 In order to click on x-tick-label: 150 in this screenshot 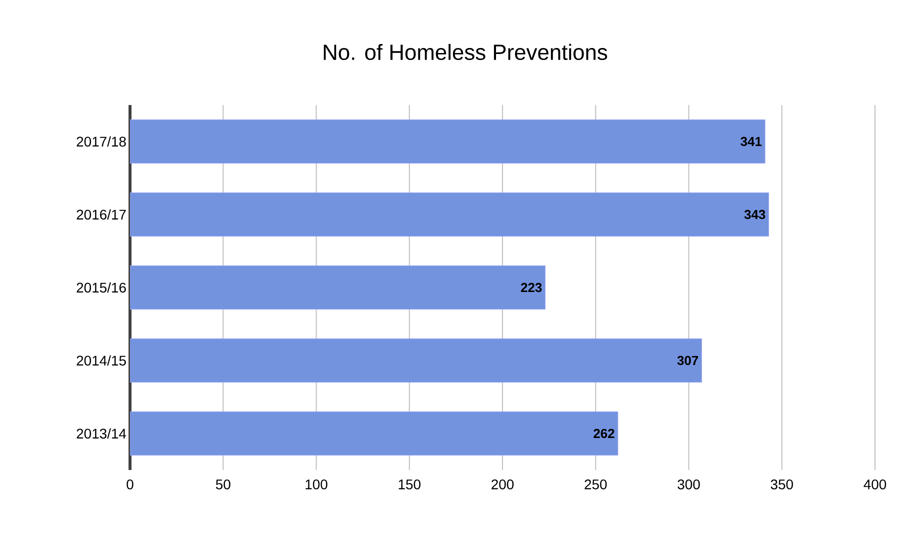, I will do `click(409, 484)`.